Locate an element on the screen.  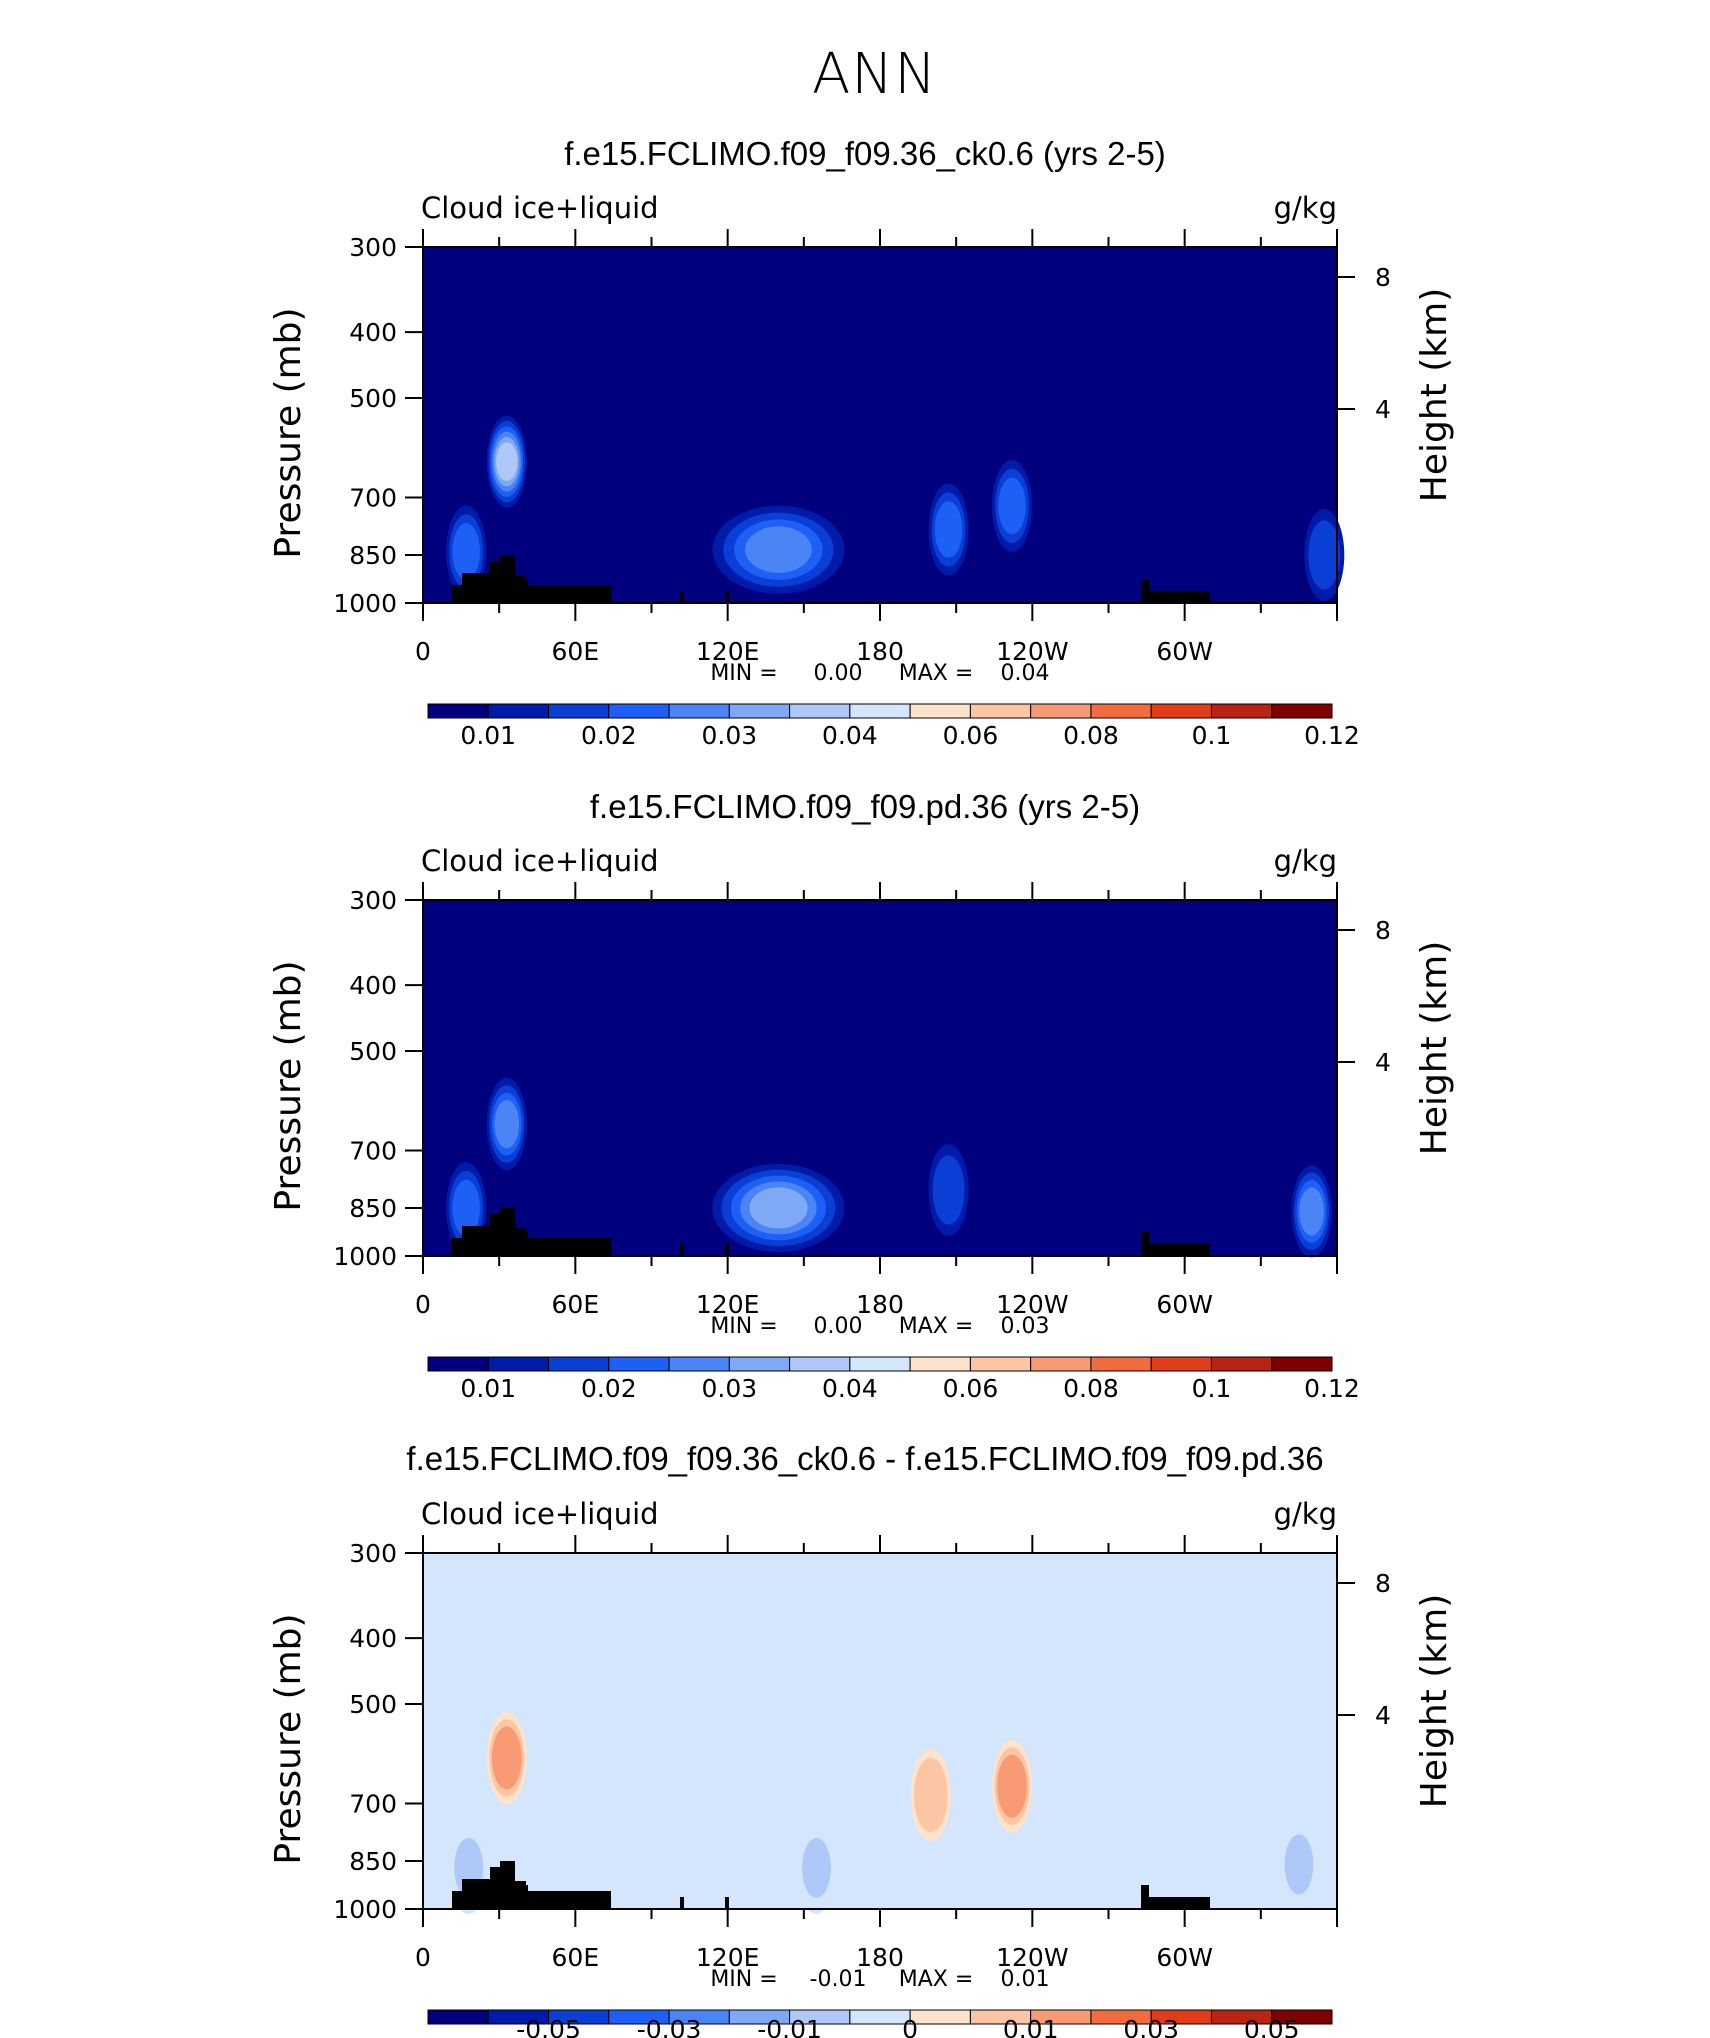
y2-tick-label: 8 is located at coordinates (1383, 277).